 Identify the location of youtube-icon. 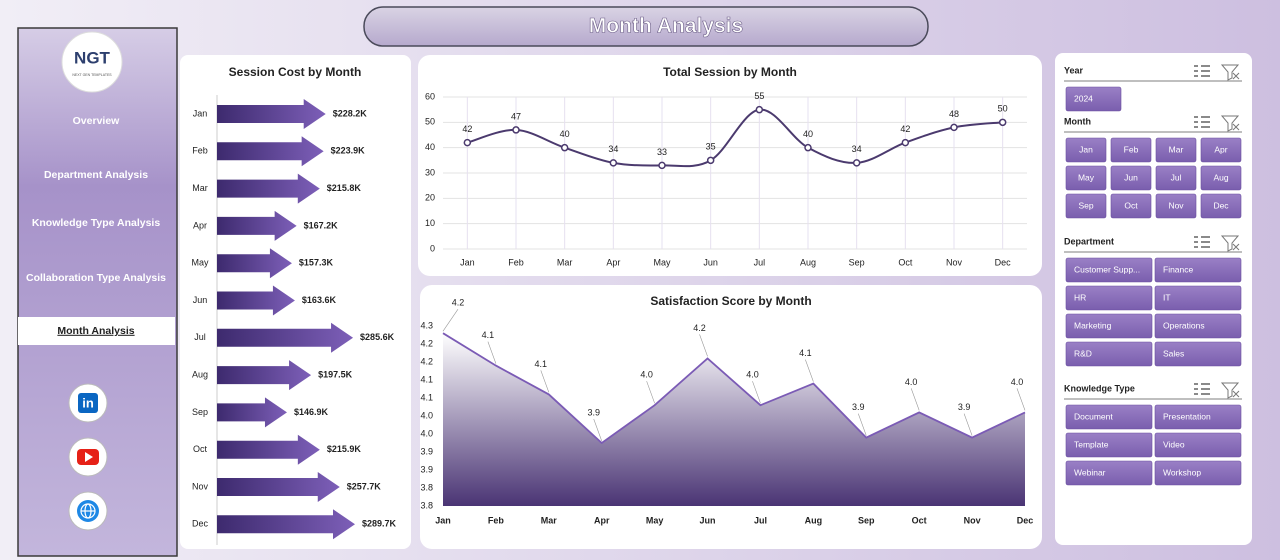
(88, 457).